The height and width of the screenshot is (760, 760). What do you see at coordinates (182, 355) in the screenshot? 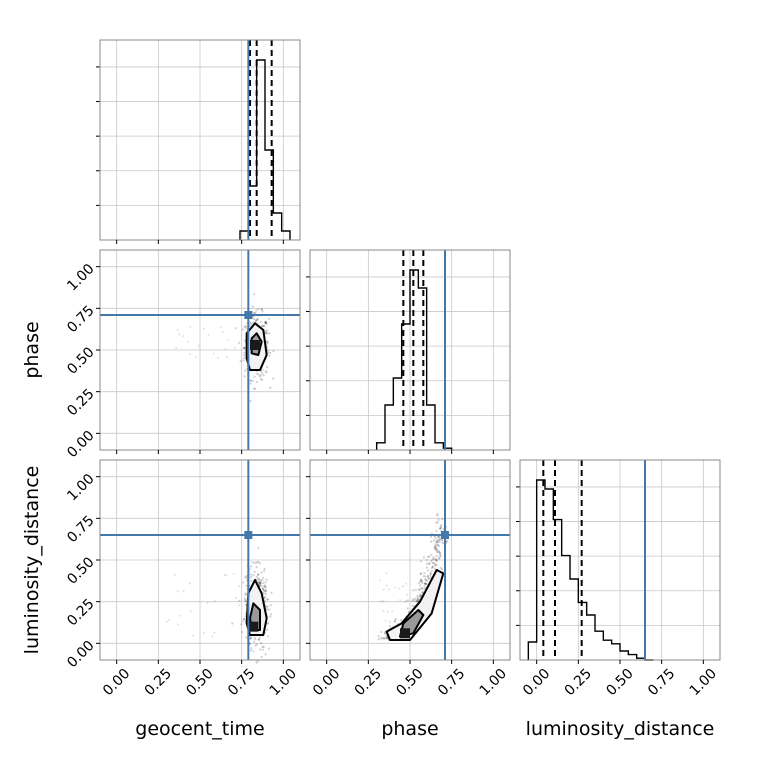
I see `panel-phase-geocent_time: 0.00 0.25 0.50 0.75 1.00` at bounding box center [182, 355].